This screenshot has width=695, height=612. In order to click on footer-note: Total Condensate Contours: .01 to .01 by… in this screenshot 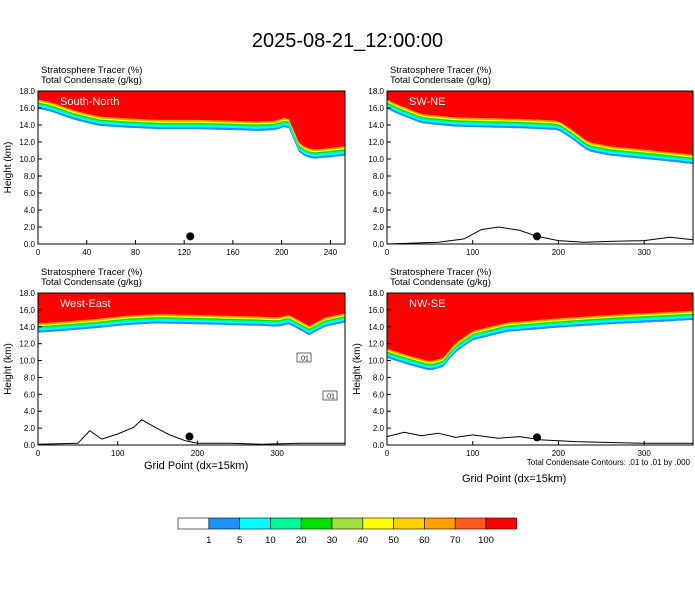, I will do `click(608, 462)`.